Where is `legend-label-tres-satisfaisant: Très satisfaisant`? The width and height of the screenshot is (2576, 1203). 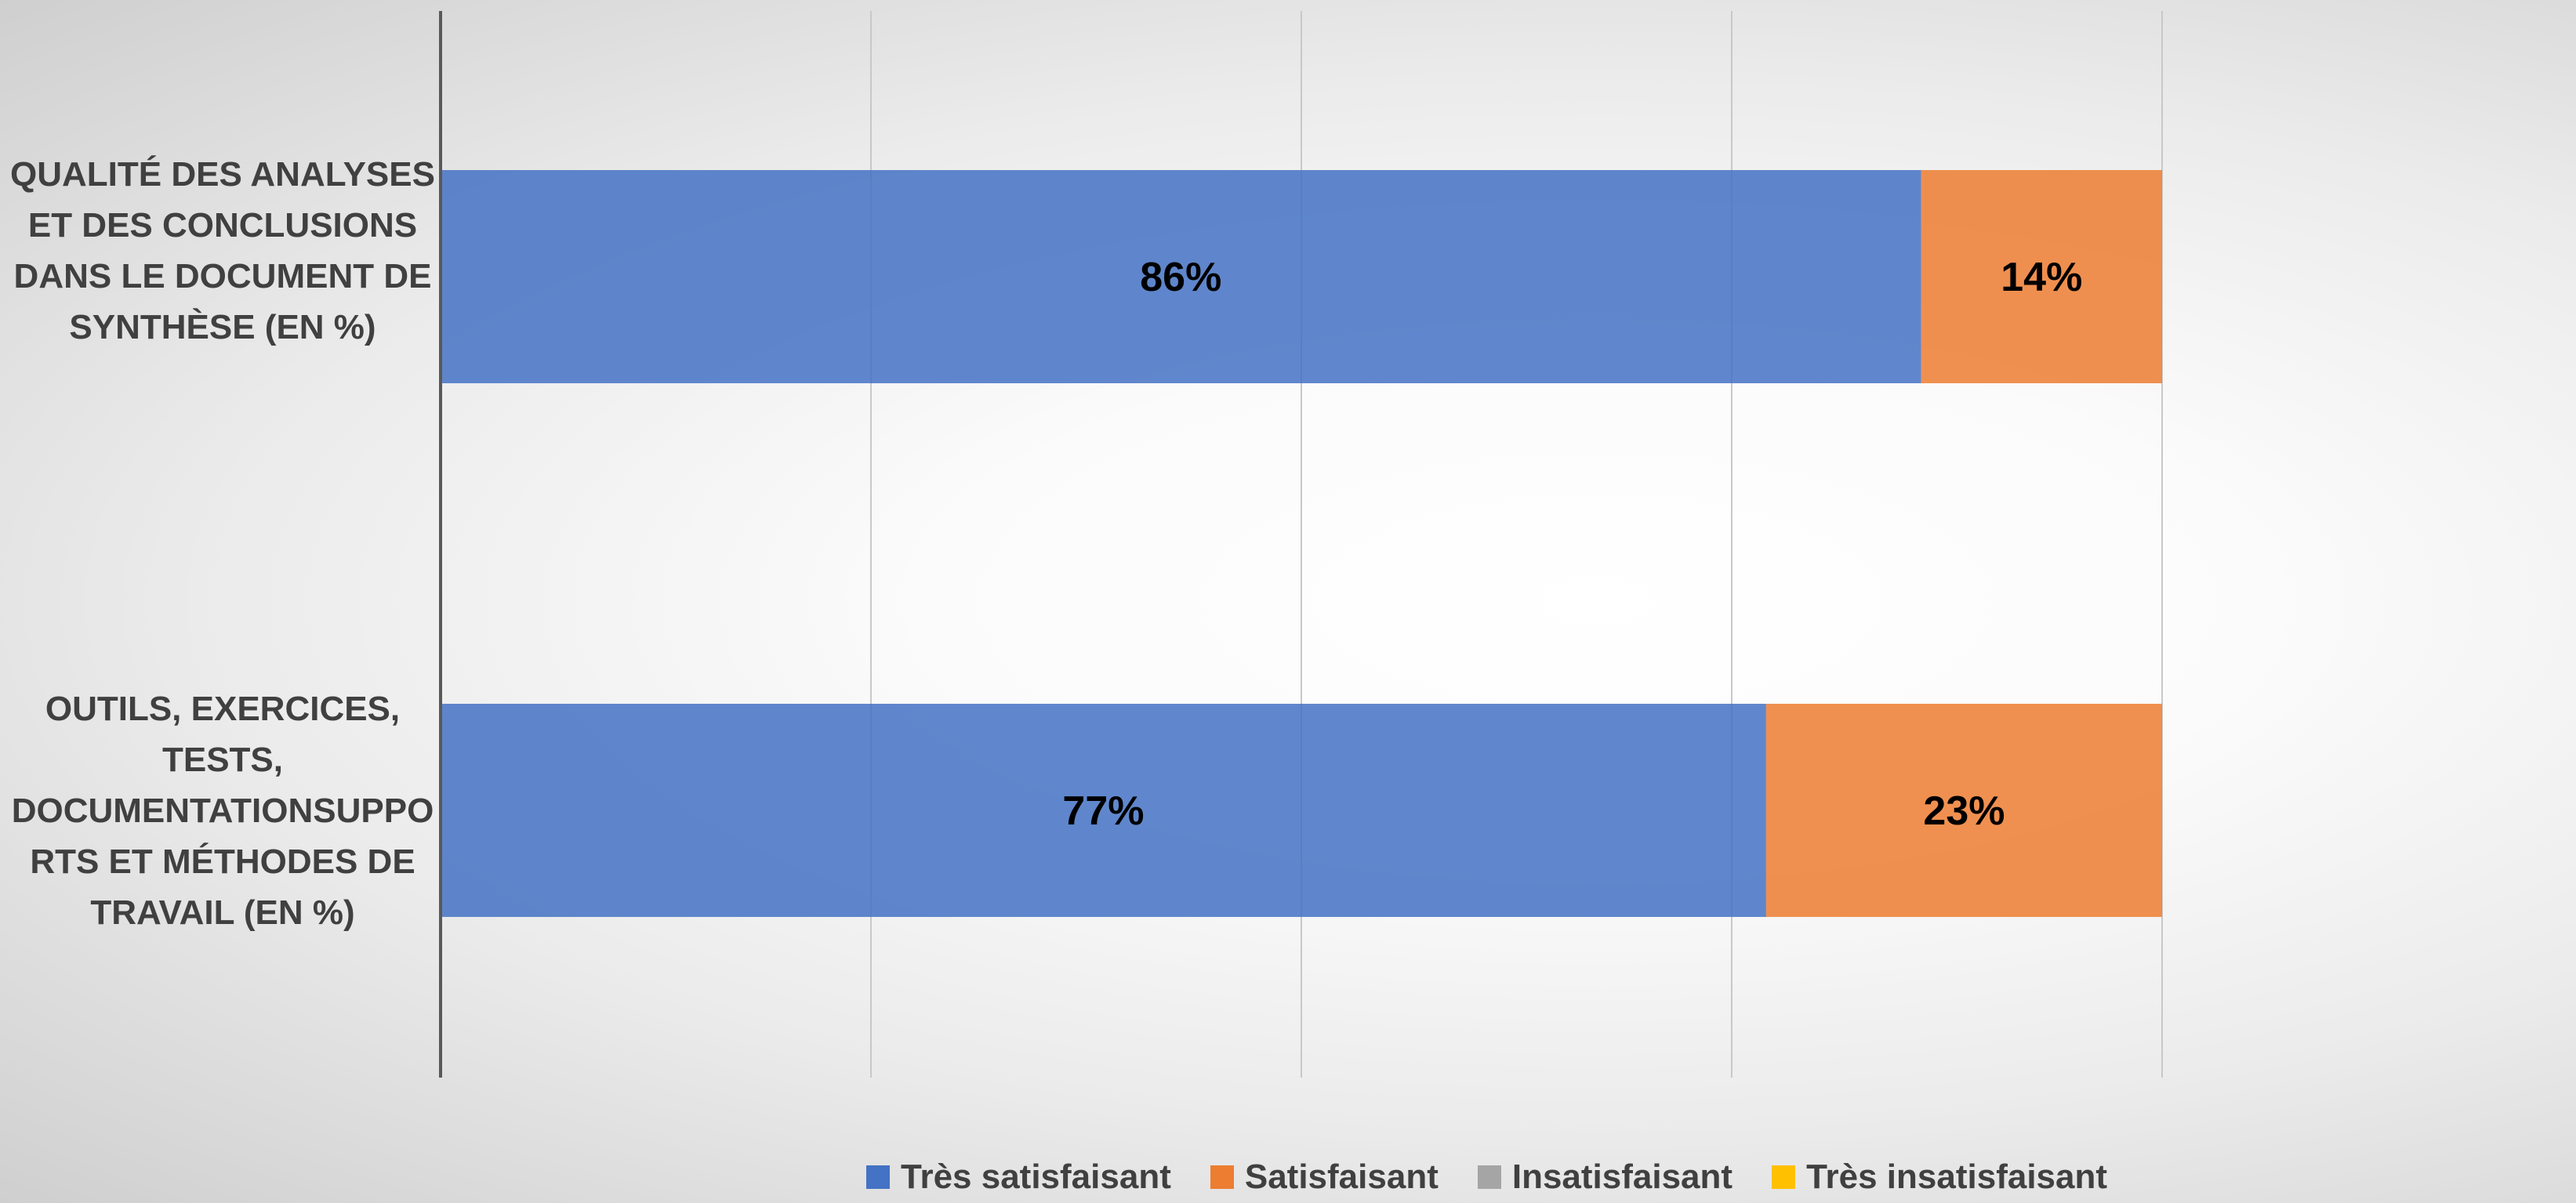 legend-label-tres-satisfaisant: Très satisfaisant is located at coordinates (1036, 1176).